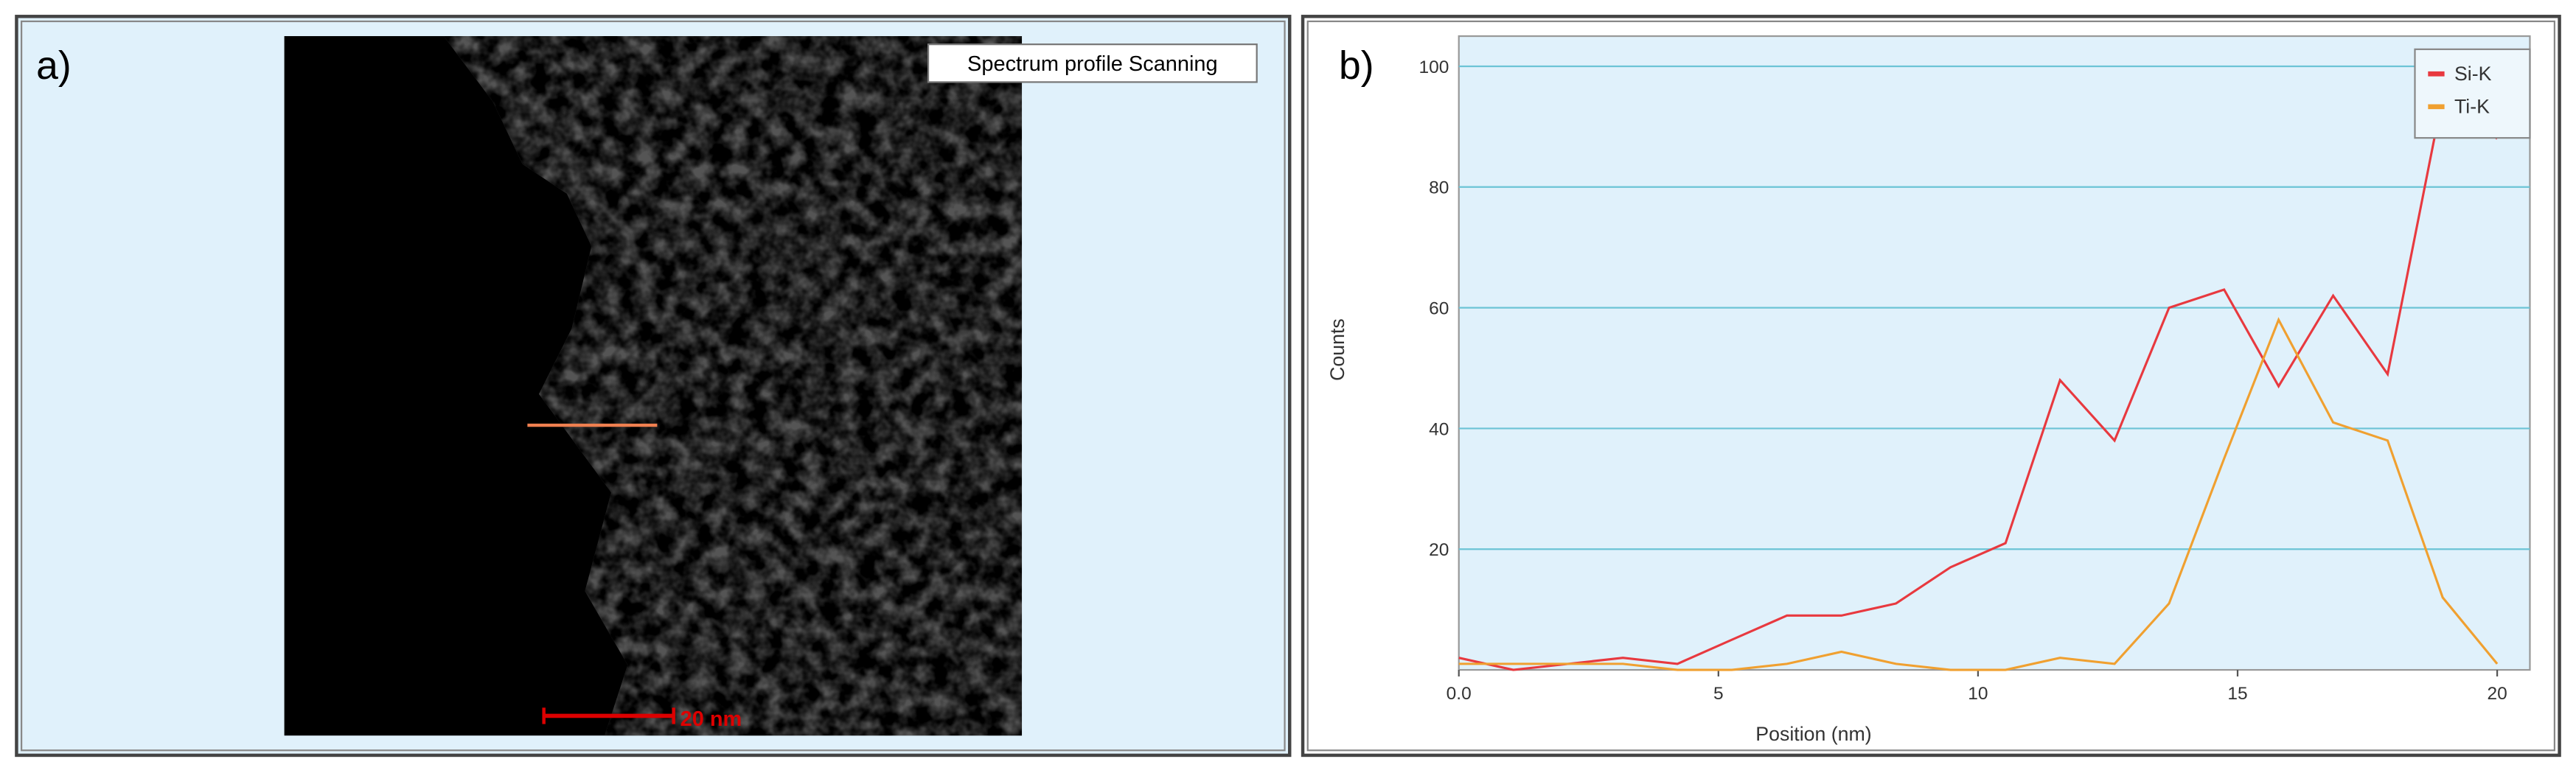  Describe the element at coordinates (1357, 66) in the screenshot. I see `panel-label: b)` at that location.